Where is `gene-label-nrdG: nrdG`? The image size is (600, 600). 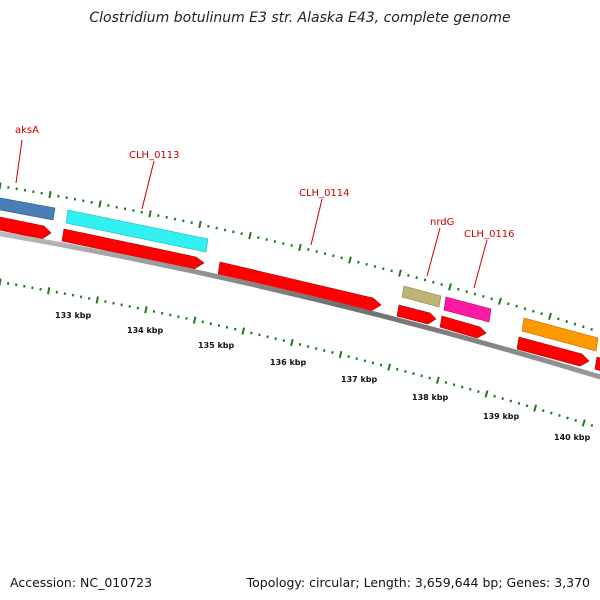 gene-label-nrdG: nrdG is located at coordinates (442, 222).